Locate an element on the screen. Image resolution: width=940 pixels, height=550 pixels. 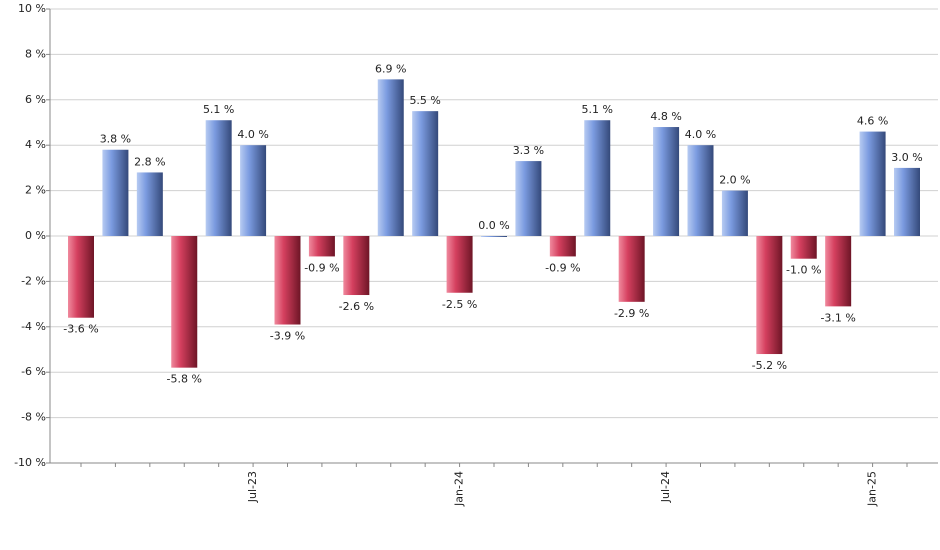
value-label: -3.6 % is located at coordinates (80, 329).